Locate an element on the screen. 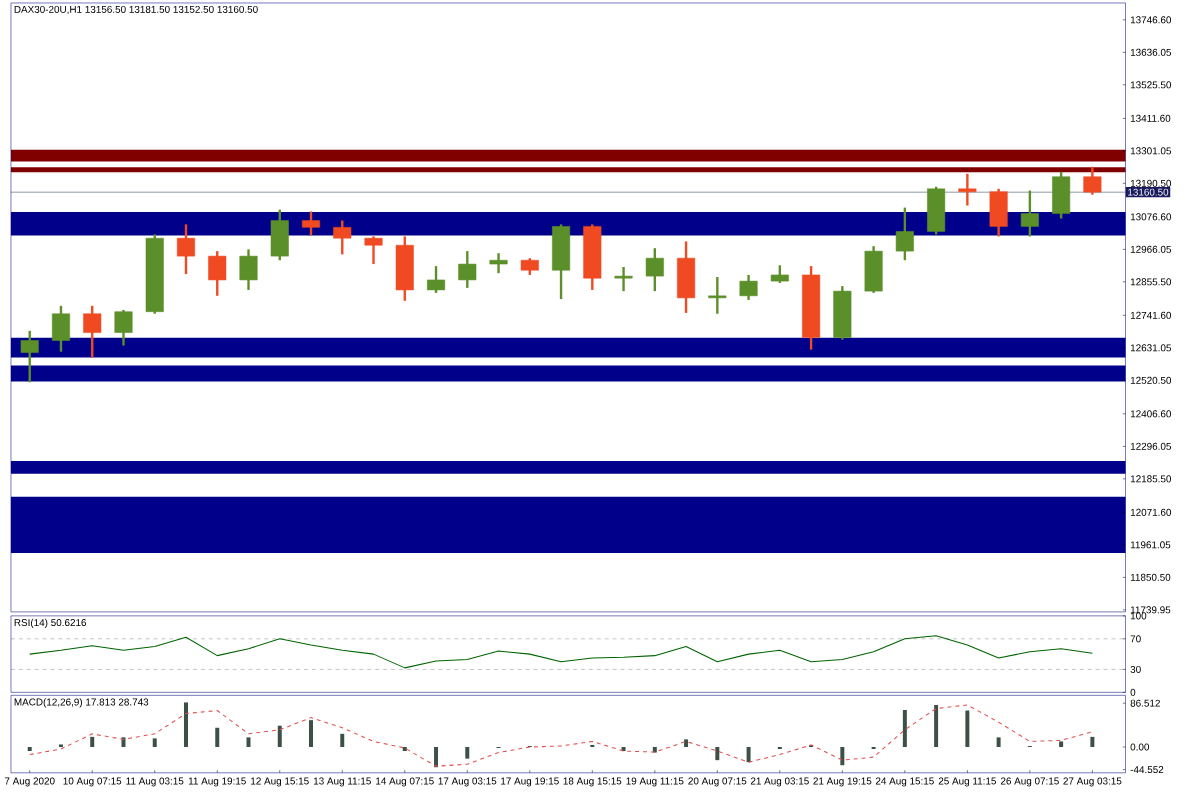  y-tick-label: -44.552 is located at coordinates (1147, 770).